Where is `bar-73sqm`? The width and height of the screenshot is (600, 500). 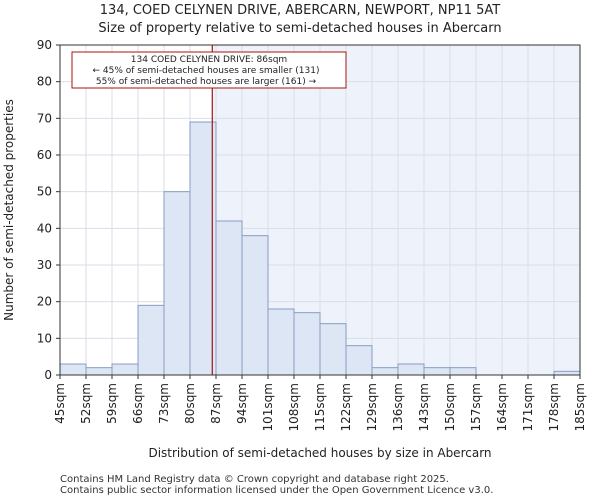 bar-73sqm is located at coordinates (177, 283).